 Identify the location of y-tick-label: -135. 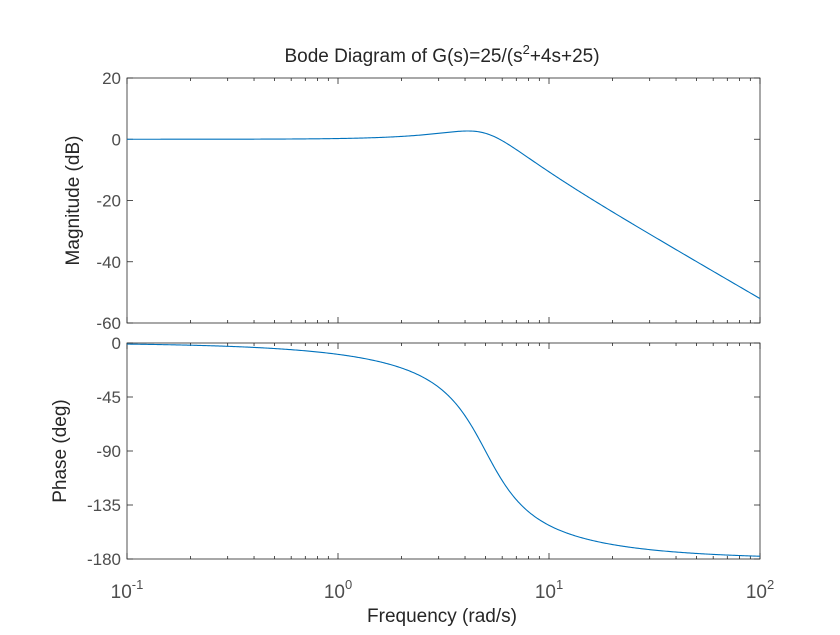
(104, 505).